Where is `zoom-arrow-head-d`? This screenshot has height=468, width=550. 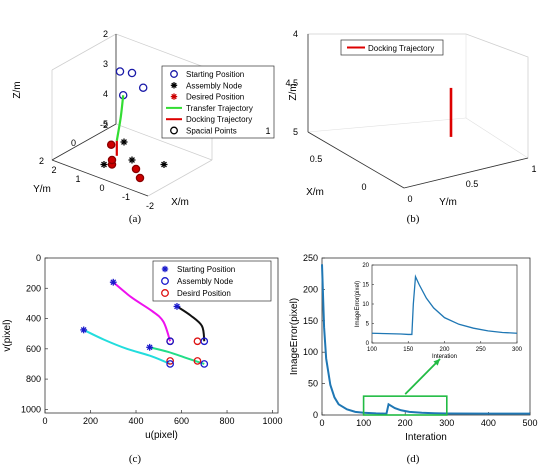
zoom-arrow-head-d is located at coordinates (436, 362).